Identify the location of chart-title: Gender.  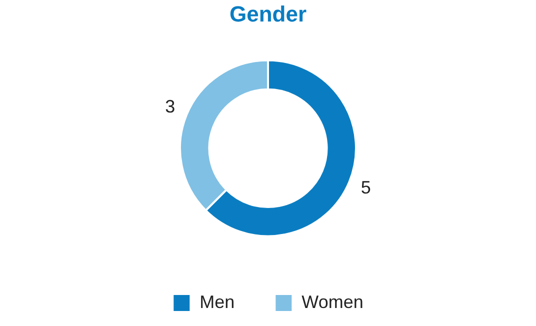
(268, 13).